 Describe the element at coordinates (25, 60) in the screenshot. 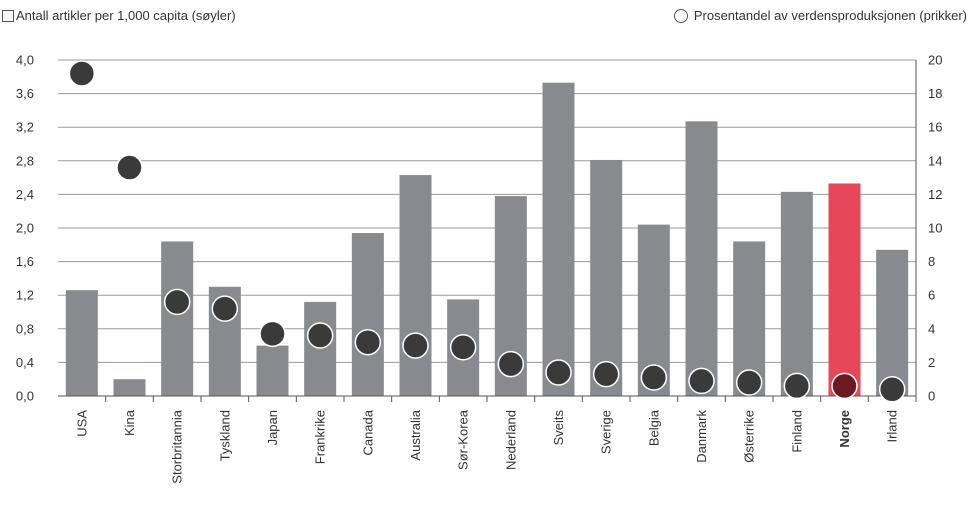

I see `left-tick-label: 4,0` at that location.